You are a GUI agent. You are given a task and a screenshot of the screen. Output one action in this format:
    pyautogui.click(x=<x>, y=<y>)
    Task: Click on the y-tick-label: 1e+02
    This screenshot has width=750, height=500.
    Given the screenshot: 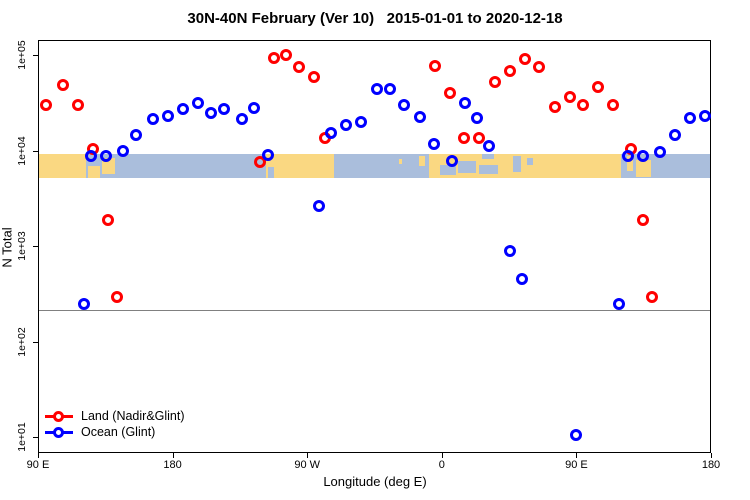 What is the action you would take?
    pyautogui.click(x=22, y=341)
    